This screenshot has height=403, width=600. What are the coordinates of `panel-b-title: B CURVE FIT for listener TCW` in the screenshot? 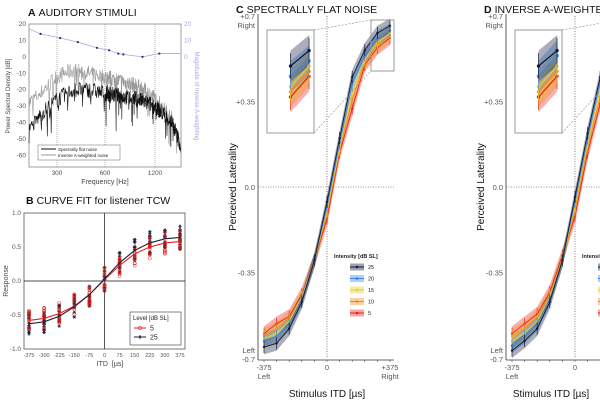 It's located at (98, 201).